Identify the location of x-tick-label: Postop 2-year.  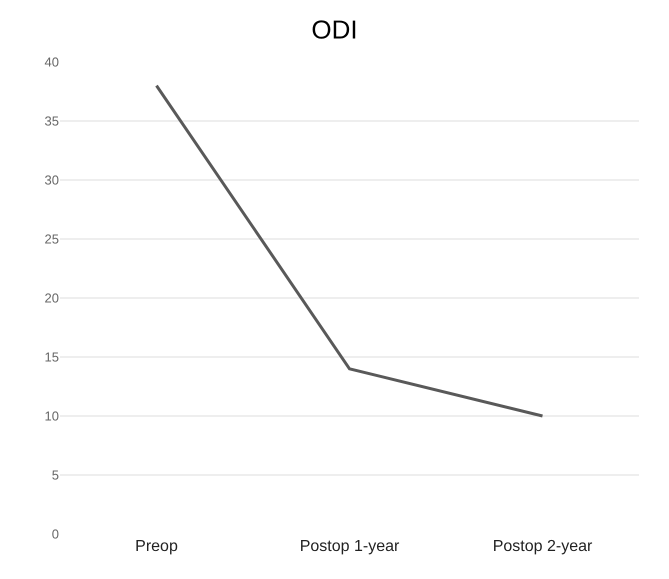
(542, 546).